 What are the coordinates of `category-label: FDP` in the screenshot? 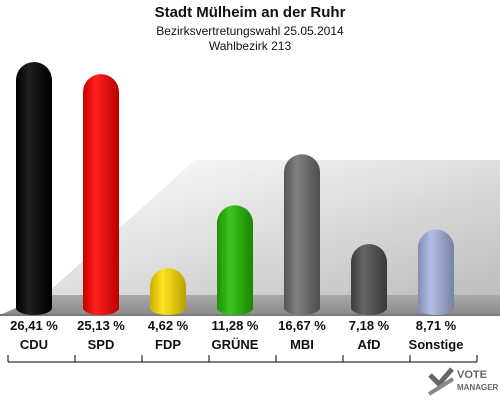 It's located at (168, 344).